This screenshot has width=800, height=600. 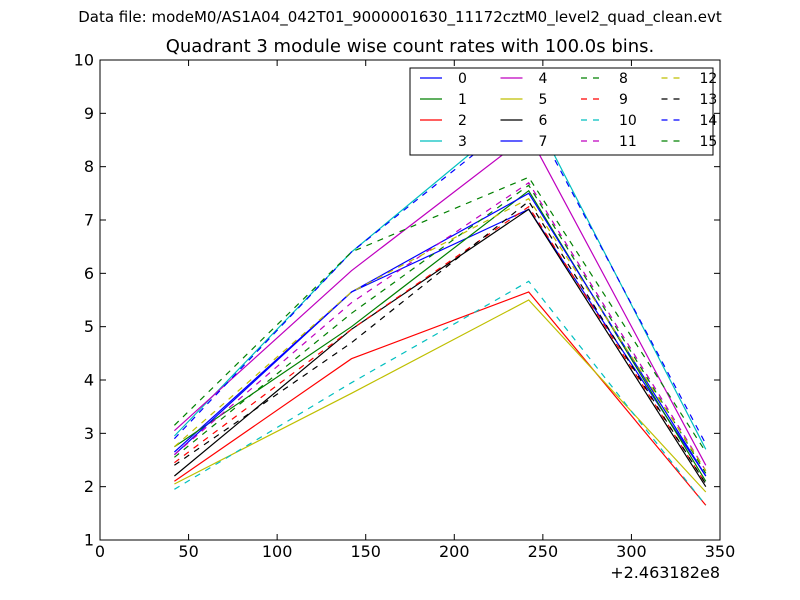 I want to click on legend-label-5: 5, so click(x=543, y=100).